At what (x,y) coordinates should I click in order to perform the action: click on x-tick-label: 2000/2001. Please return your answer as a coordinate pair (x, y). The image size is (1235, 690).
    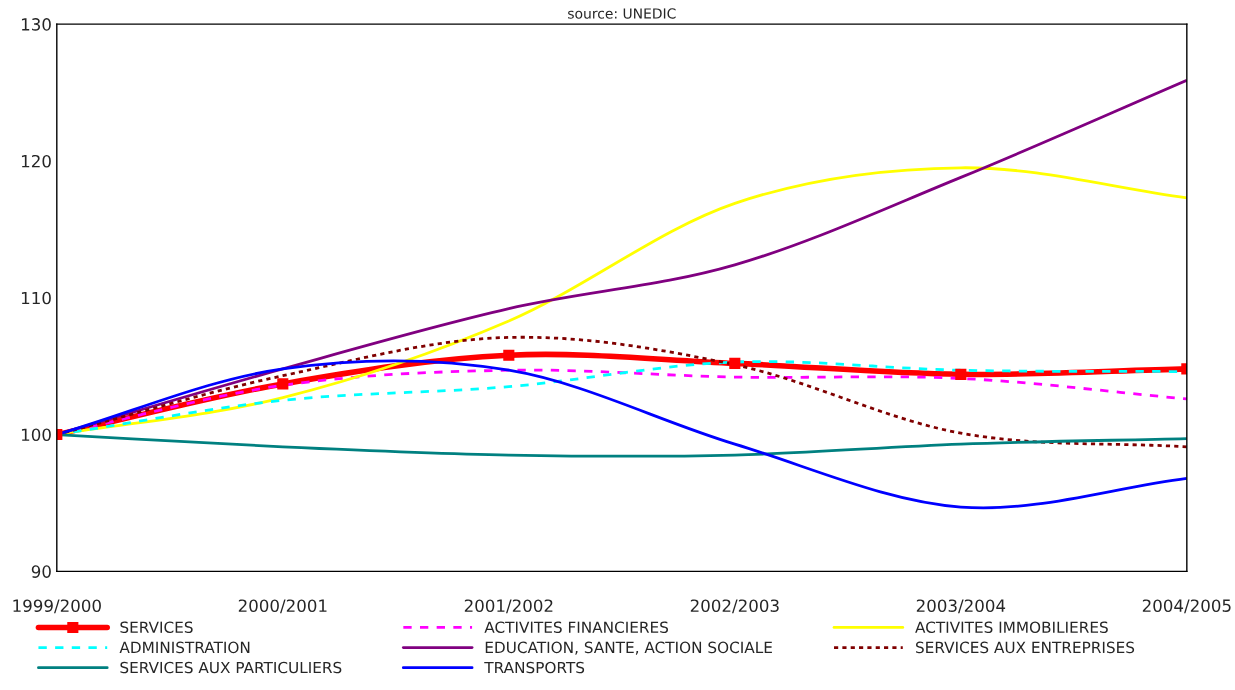
    Looking at the image, I should click on (282, 606).